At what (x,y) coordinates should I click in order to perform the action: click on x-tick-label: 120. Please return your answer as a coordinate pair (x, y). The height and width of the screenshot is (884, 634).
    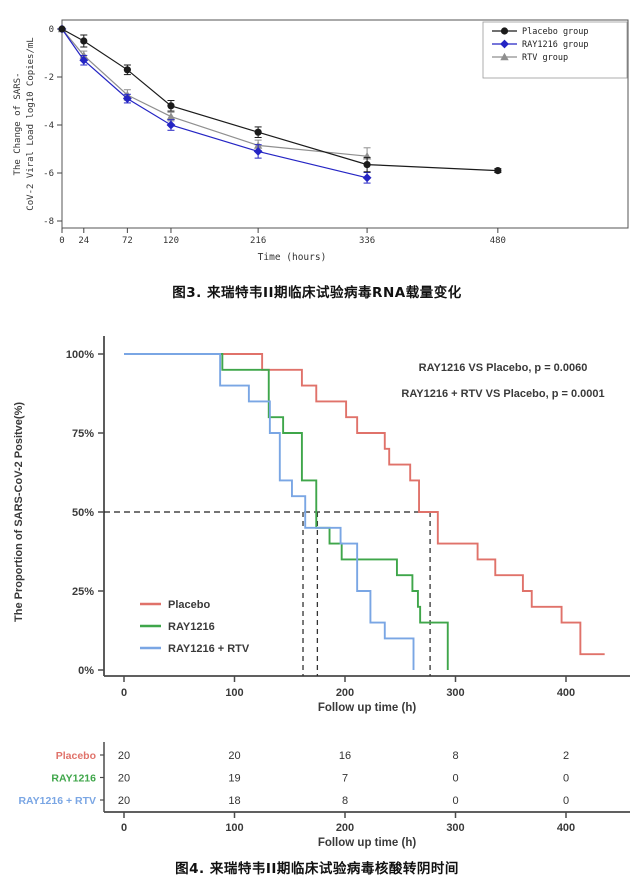
    Looking at the image, I should click on (171, 241).